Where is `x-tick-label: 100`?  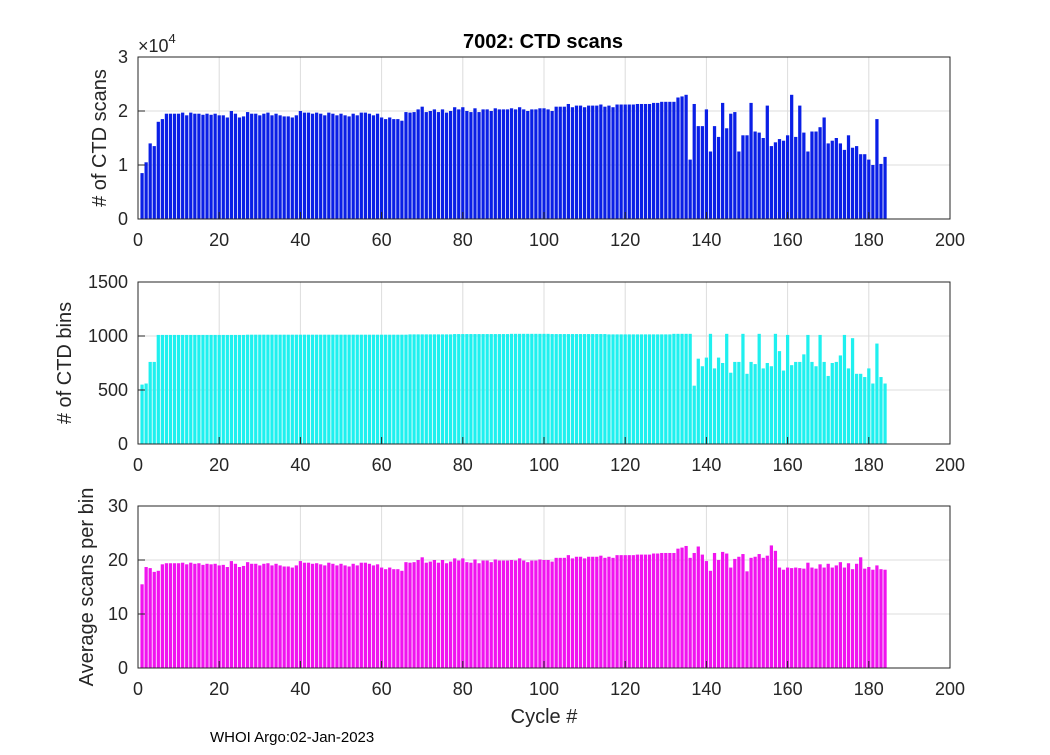 x-tick-label: 100 is located at coordinates (544, 465).